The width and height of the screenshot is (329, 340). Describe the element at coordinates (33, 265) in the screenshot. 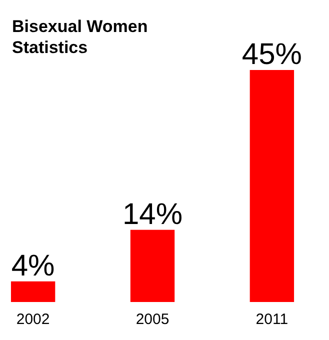

I see `data-label: 4%` at that location.